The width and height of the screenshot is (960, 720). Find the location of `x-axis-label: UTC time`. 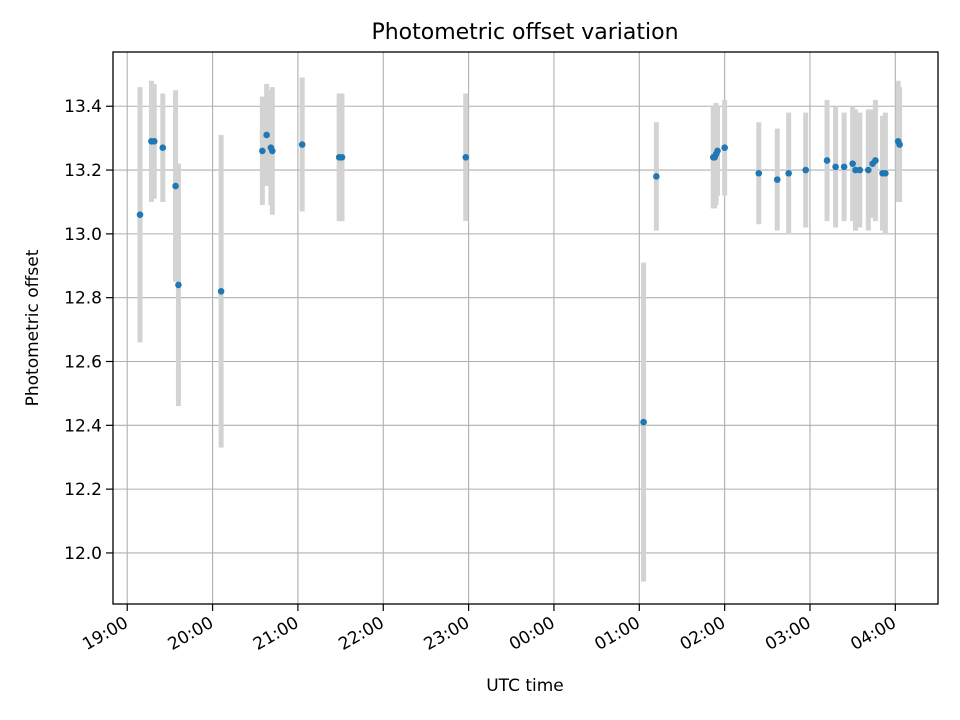

x-axis-label: UTC time is located at coordinates (525, 686).